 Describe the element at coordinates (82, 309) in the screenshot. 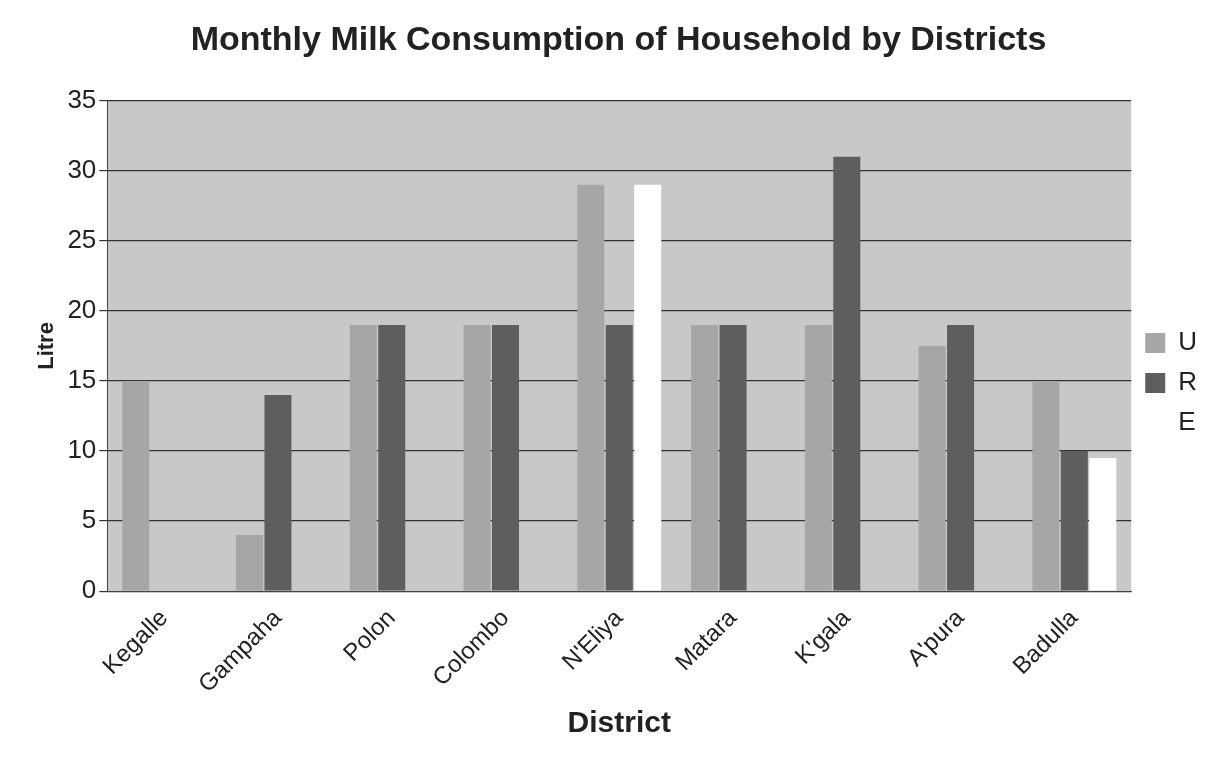

I see `y-tick-label: 20` at that location.